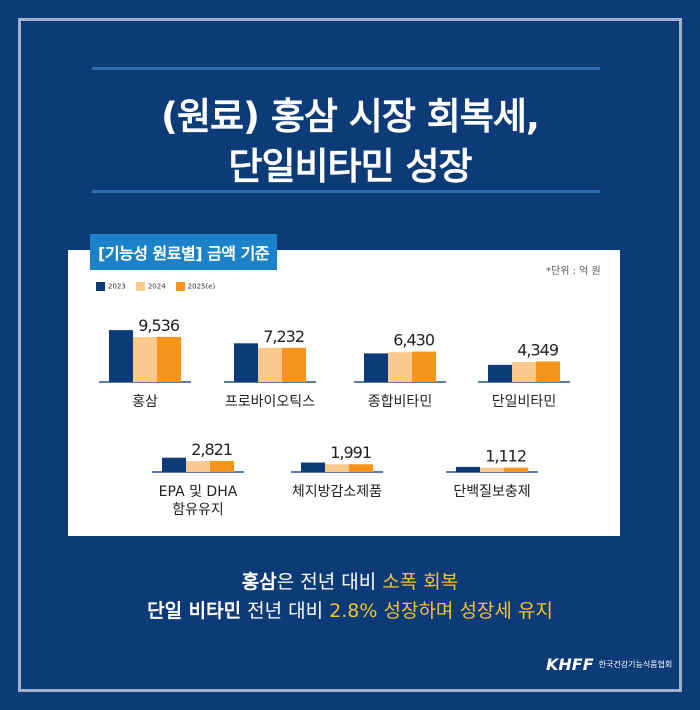 This screenshot has width=700, height=710. What do you see at coordinates (198, 492) in the screenshot?
I see `category-label: EPA 및 DHA` at bounding box center [198, 492].